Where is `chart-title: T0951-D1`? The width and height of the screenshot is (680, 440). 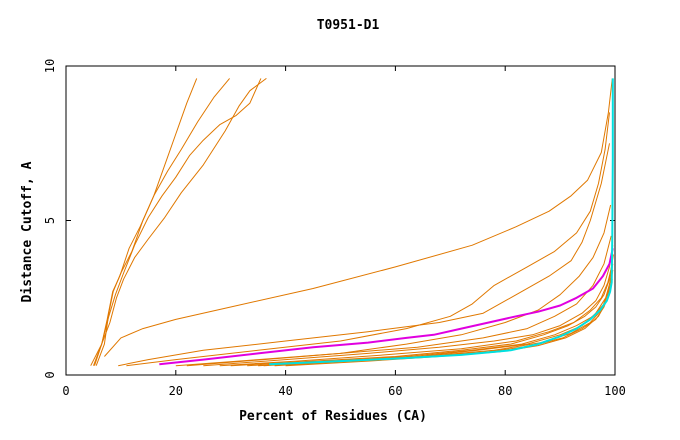 chart-title: T0951-D1 is located at coordinates (348, 25).